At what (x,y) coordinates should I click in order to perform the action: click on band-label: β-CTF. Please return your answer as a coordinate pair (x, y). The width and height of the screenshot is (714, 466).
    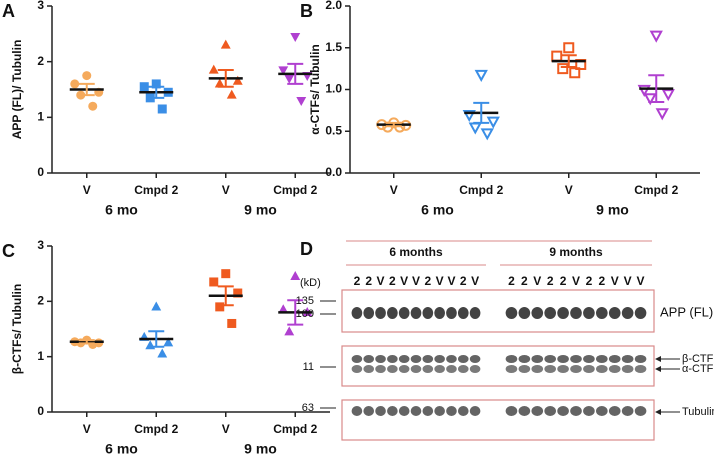
    Looking at the image, I should click on (698, 359).